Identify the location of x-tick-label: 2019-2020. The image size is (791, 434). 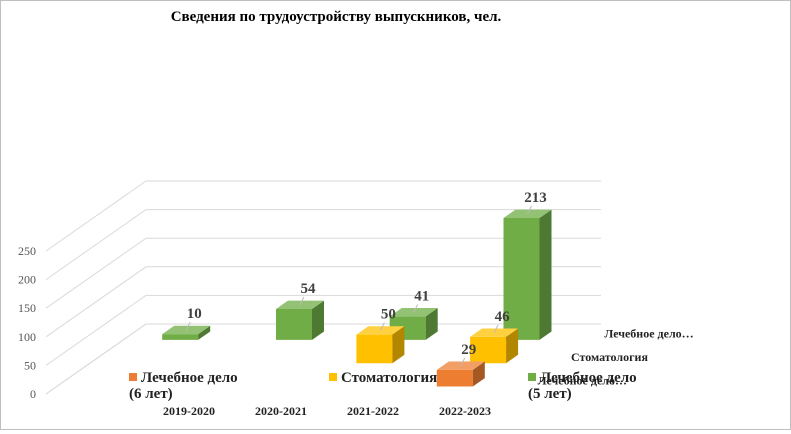
(189, 411).